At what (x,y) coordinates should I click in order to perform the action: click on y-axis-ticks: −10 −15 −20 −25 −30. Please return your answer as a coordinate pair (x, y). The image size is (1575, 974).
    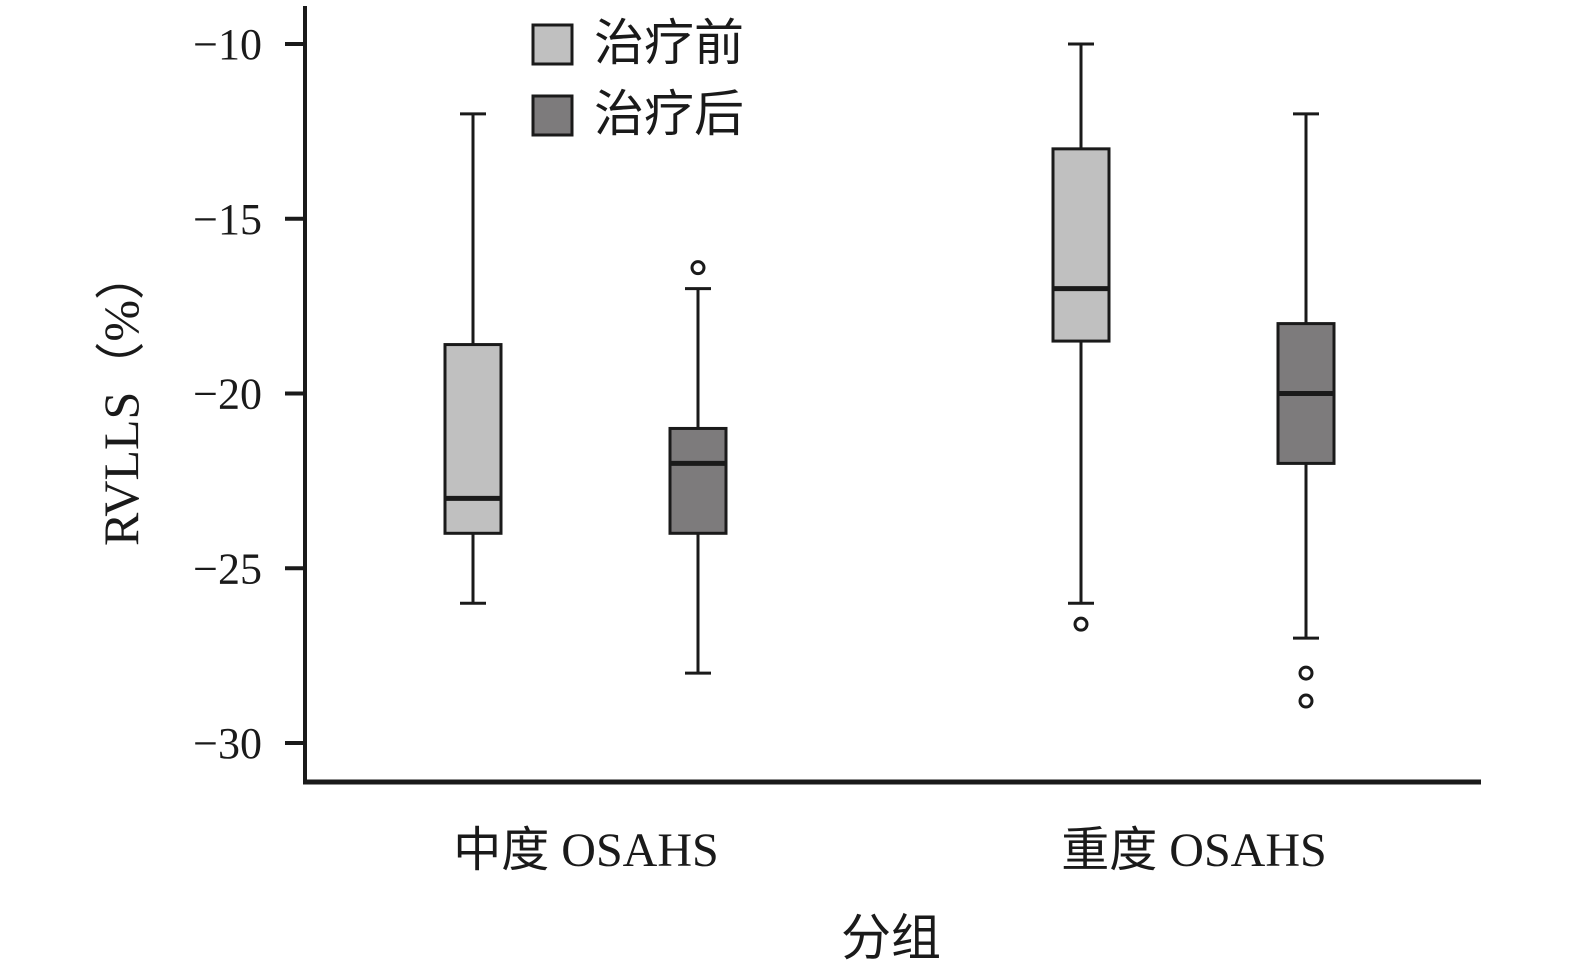
    Looking at the image, I should click on (249, 394).